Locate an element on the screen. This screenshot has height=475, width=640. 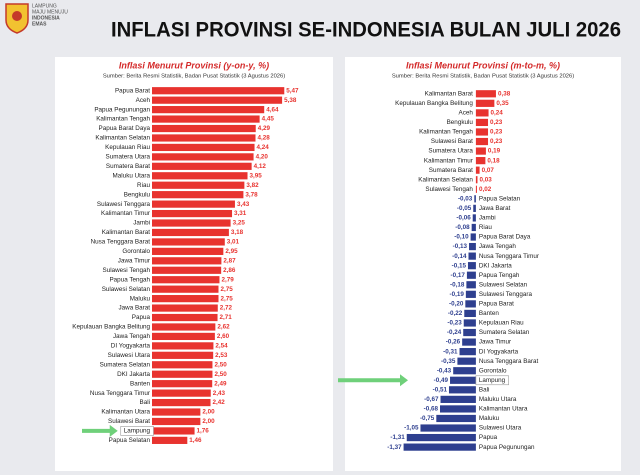
value-label: 4,45 is located at coordinates (268, 119).